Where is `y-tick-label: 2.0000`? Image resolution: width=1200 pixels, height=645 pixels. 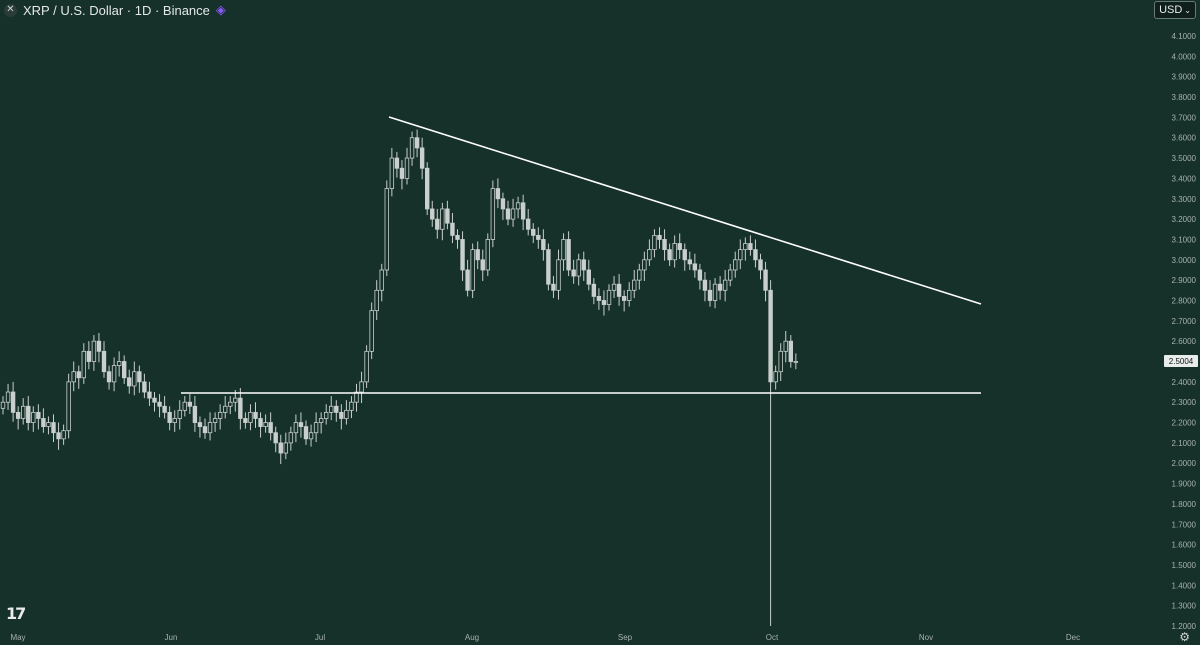
y-tick-label: 2.0000 is located at coordinates (1184, 463).